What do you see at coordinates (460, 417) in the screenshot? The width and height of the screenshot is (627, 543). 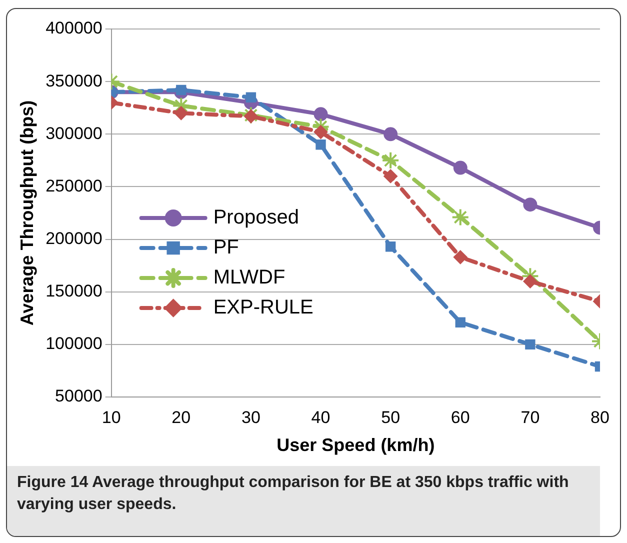 I see `x-tick-label: 60` at bounding box center [460, 417].